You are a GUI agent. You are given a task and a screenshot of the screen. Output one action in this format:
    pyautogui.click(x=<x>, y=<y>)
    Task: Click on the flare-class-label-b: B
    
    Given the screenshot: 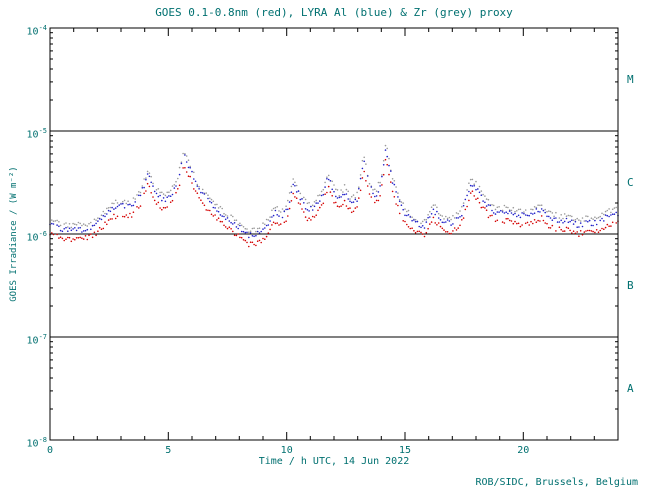 What is the action you would take?
    pyautogui.click(x=630, y=285)
    